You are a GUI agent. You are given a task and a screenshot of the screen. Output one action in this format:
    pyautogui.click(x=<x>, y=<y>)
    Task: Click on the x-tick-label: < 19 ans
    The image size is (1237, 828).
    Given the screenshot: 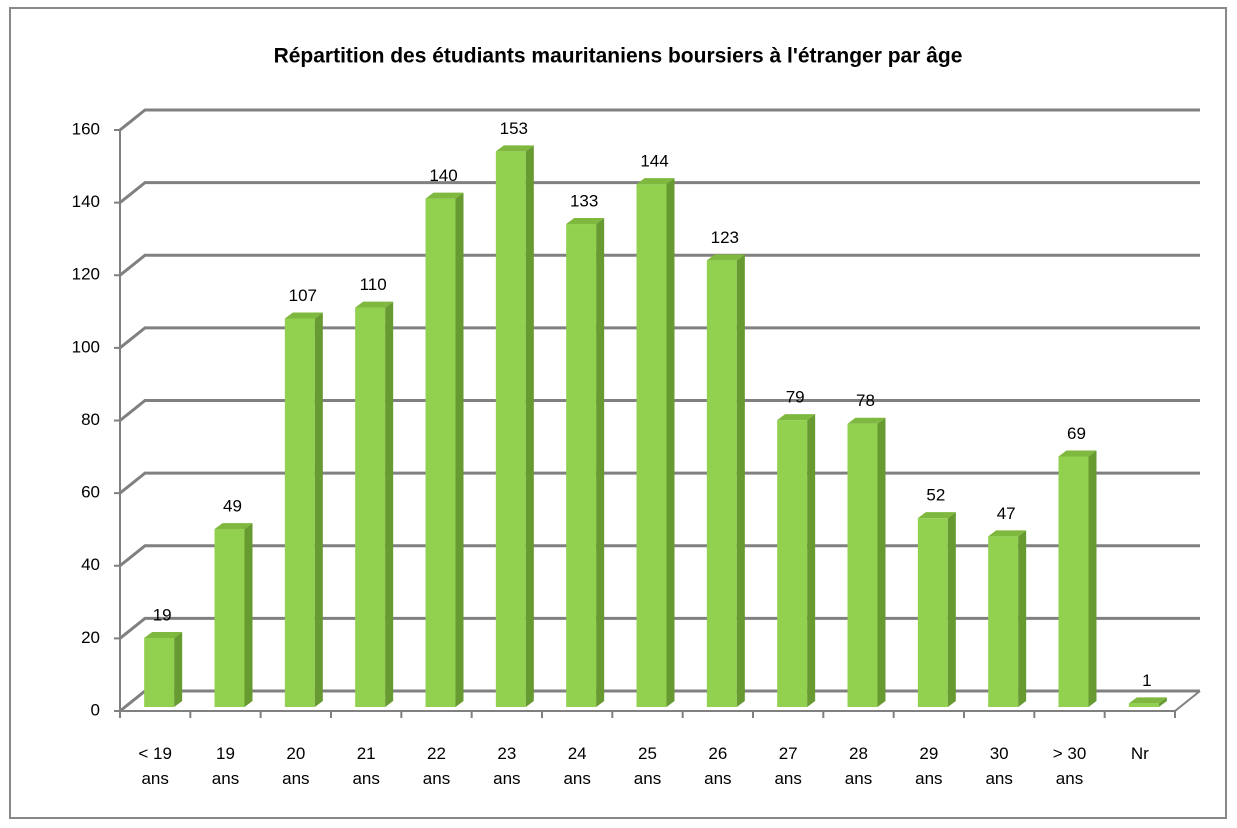 What is the action you would take?
    pyautogui.click(x=155, y=766)
    